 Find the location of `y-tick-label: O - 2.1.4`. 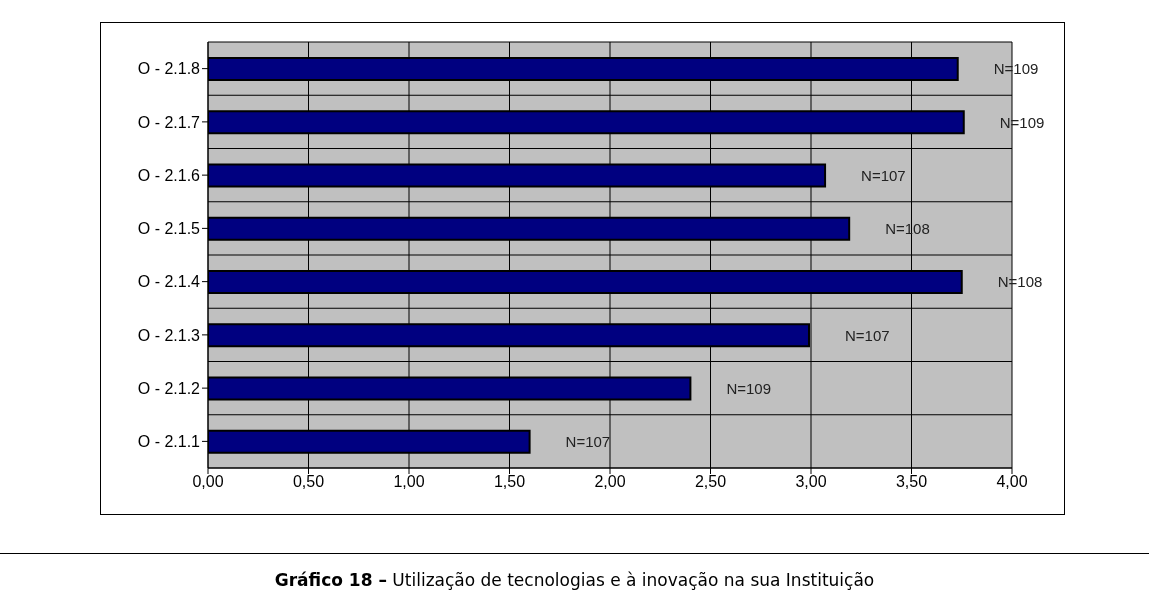

y-tick-label: O - 2.1.4 is located at coordinates (169, 282).